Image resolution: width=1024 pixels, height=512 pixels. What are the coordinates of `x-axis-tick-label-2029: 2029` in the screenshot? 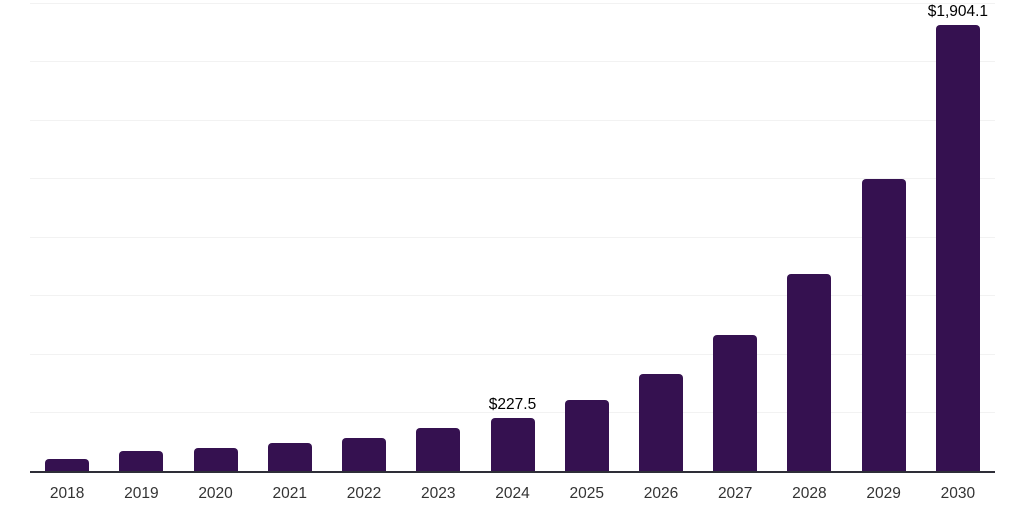 It's located at (883, 493).